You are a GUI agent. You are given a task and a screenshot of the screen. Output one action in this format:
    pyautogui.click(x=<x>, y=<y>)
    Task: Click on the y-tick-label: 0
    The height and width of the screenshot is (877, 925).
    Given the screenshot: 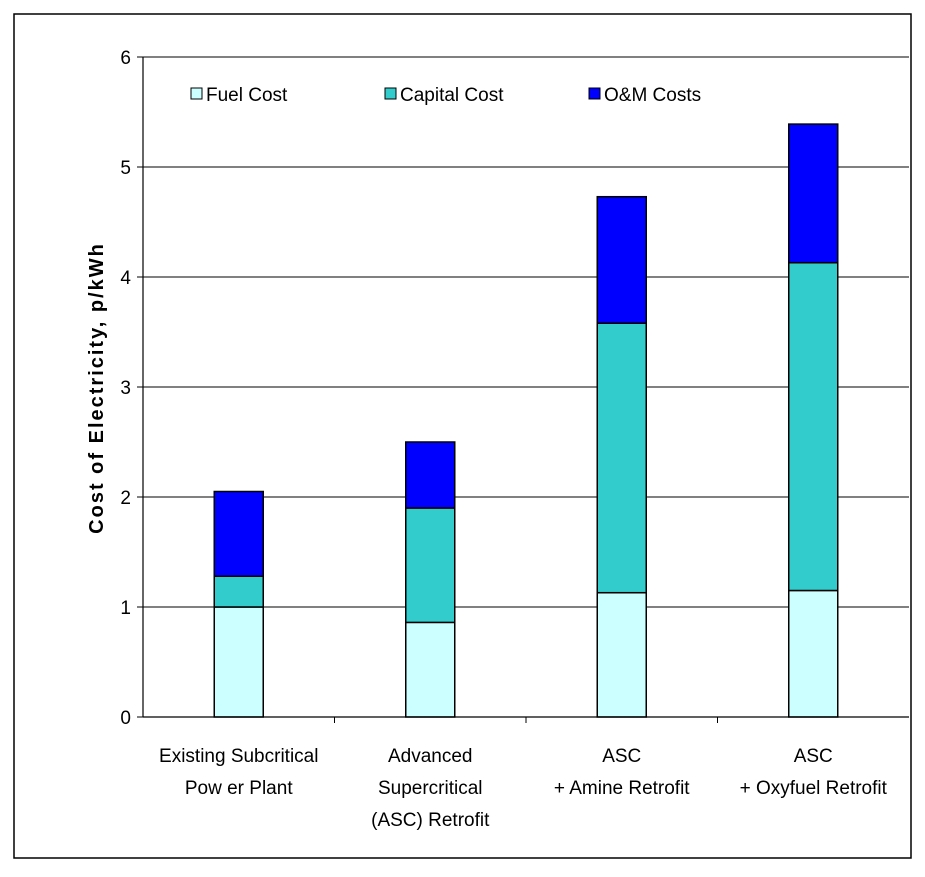 What is the action you would take?
    pyautogui.click(x=125, y=718)
    